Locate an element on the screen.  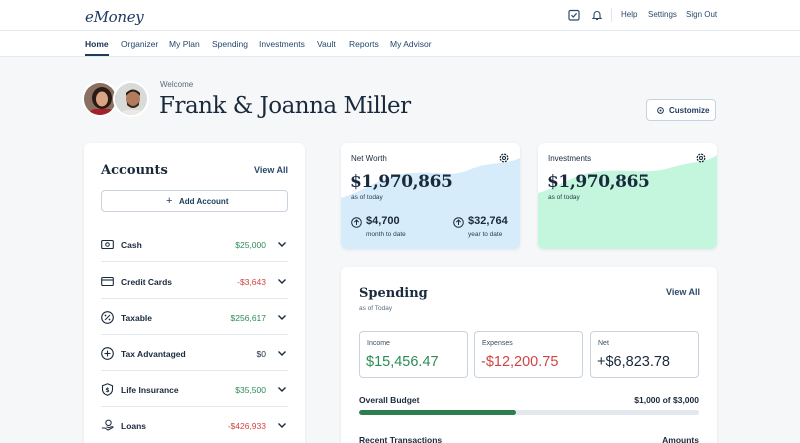
month-change-value: $4,700 is located at coordinates (383, 221).